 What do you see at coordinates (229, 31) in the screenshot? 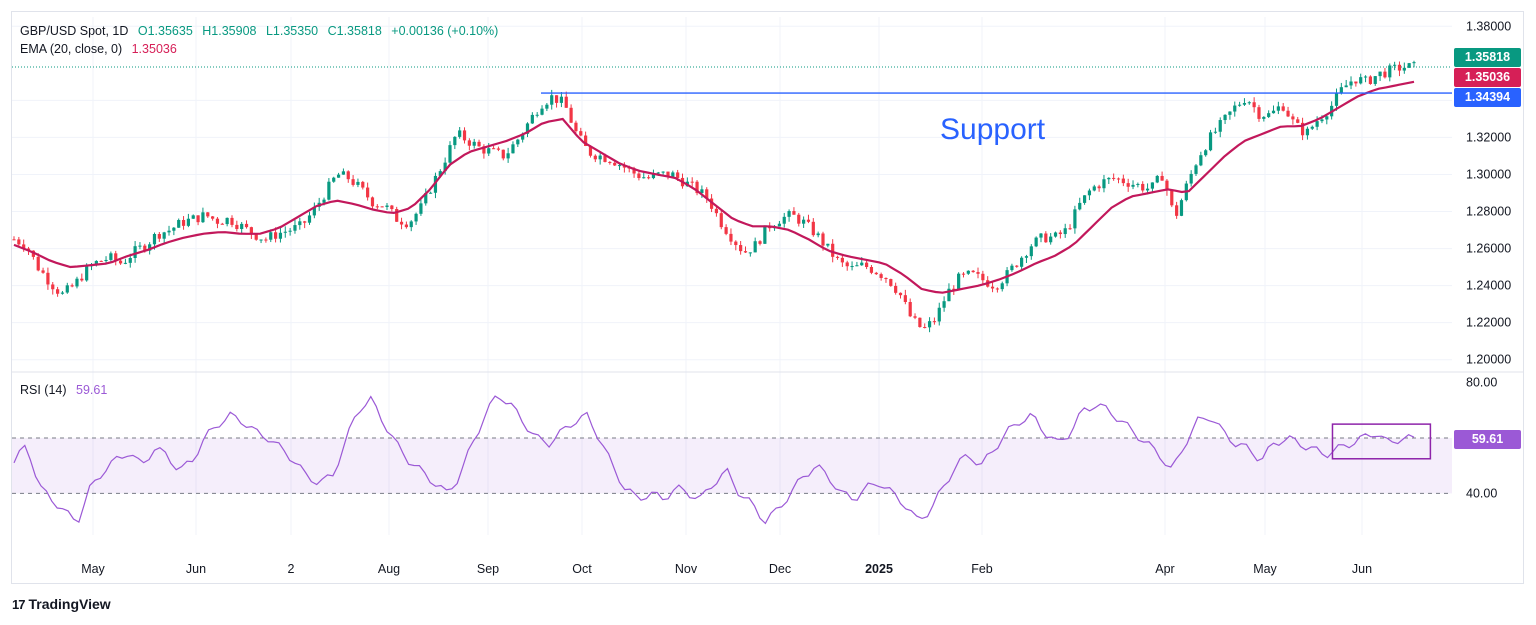
I see `legend-high: H1.35908` at bounding box center [229, 31].